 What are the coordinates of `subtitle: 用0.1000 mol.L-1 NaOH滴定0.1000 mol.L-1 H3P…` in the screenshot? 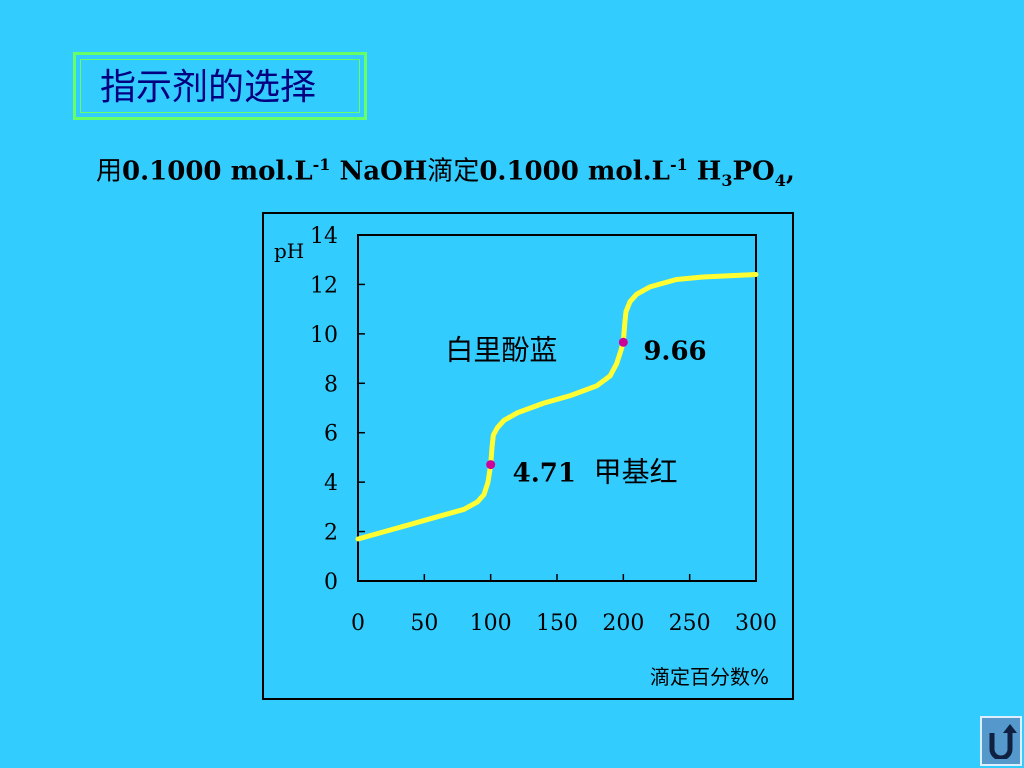 It's located at (445, 173).